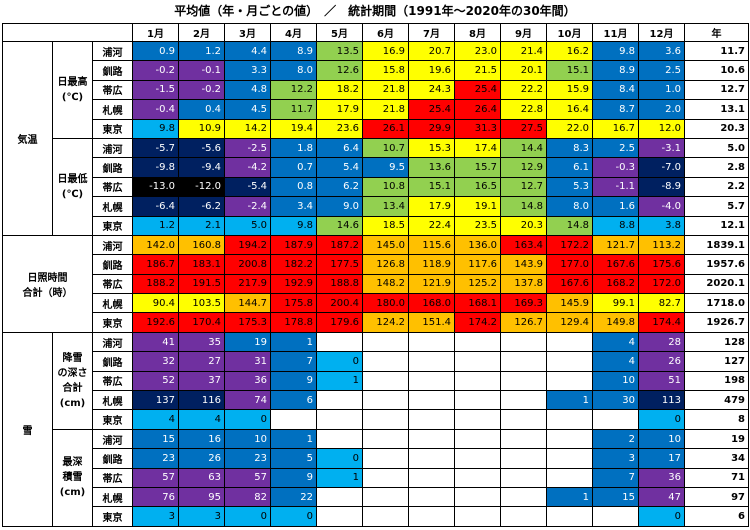 This screenshot has width=750, height=530. What do you see at coordinates (112, 400) in the screenshot?
I see `station-name: 札幌` at bounding box center [112, 400].